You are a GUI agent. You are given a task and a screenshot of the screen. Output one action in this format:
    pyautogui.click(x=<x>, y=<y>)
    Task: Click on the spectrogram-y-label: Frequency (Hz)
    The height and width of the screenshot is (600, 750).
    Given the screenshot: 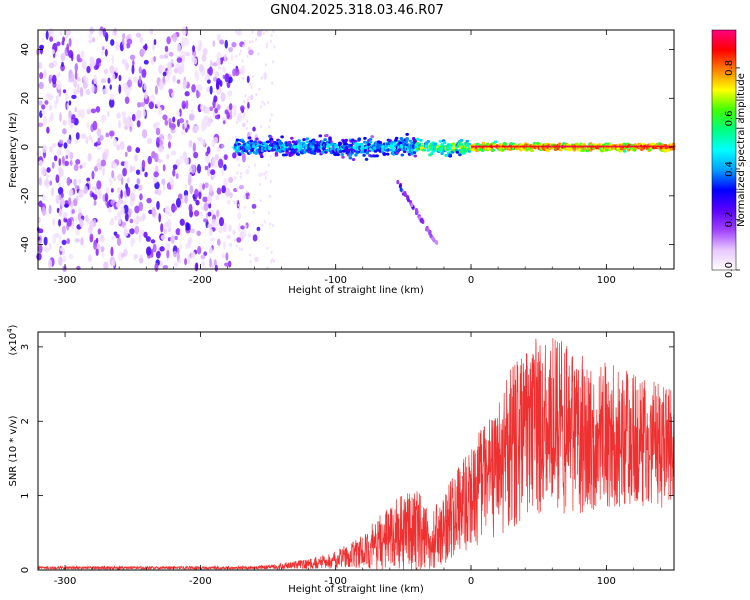 What is the action you would take?
    pyautogui.click(x=13, y=150)
    